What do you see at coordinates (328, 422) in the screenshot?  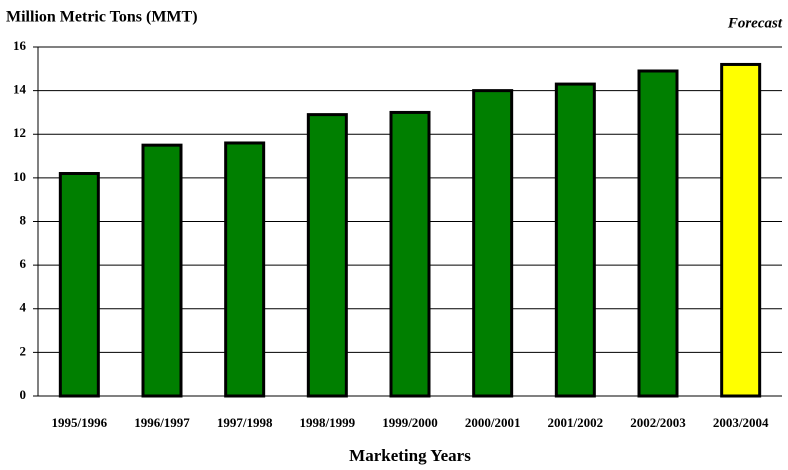 I see `x-tick-label: 1998/1999` at bounding box center [328, 422].